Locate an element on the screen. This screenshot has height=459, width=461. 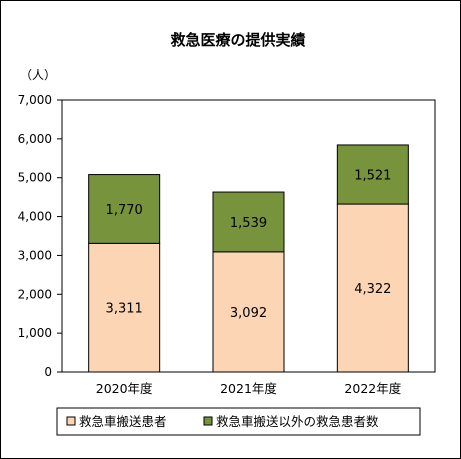
legend-label: 救急車搬送以外の救急患者数 is located at coordinates (297, 421).